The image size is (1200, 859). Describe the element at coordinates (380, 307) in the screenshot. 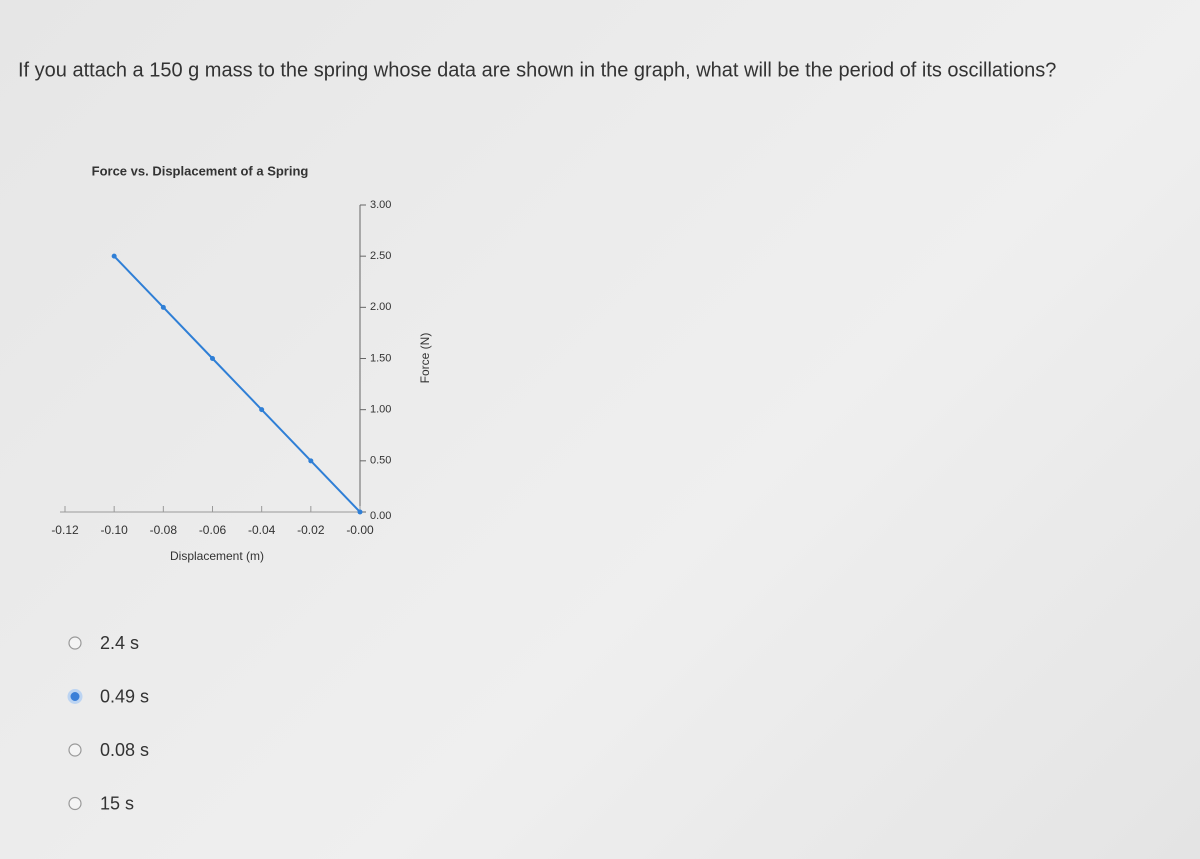

I see `y-tick-label: 2.00` at that location.